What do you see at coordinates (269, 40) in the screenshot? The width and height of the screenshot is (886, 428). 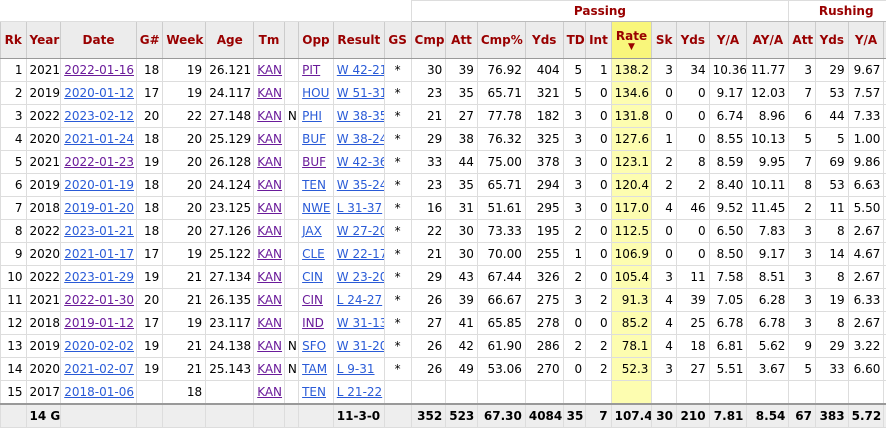 I see `col-header-team: Tm` at bounding box center [269, 40].